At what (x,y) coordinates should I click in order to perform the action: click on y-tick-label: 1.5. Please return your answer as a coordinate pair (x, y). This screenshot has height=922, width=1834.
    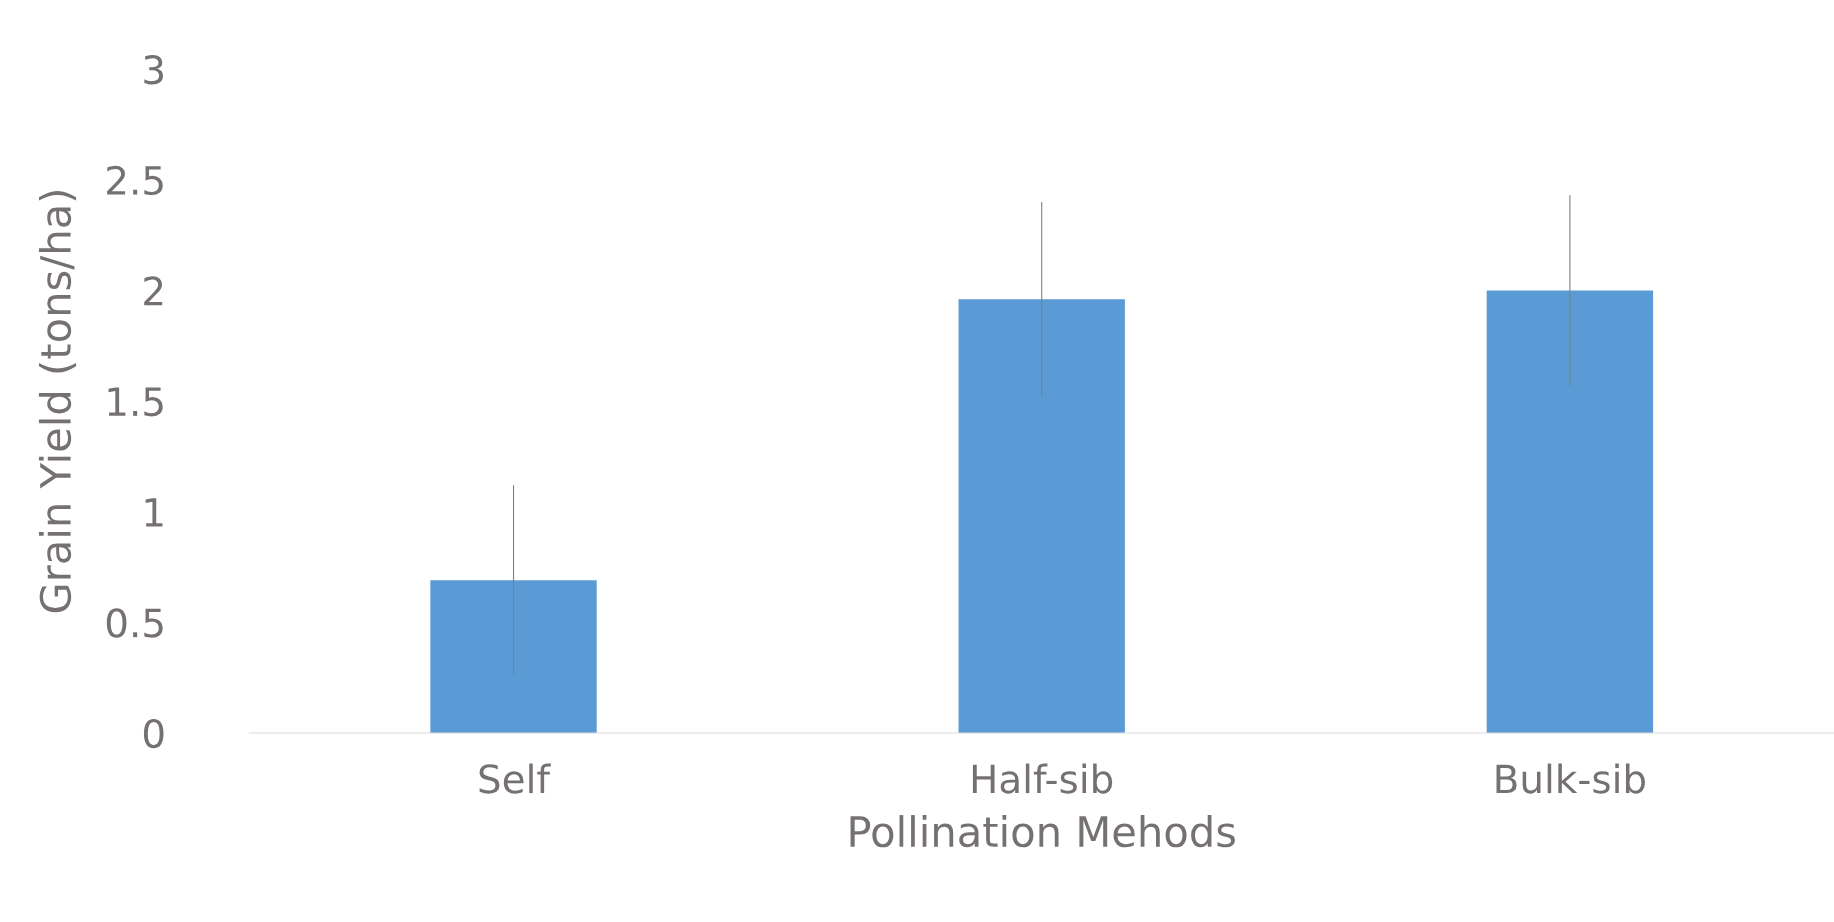
    Looking at the image, I should click on (135, 402).